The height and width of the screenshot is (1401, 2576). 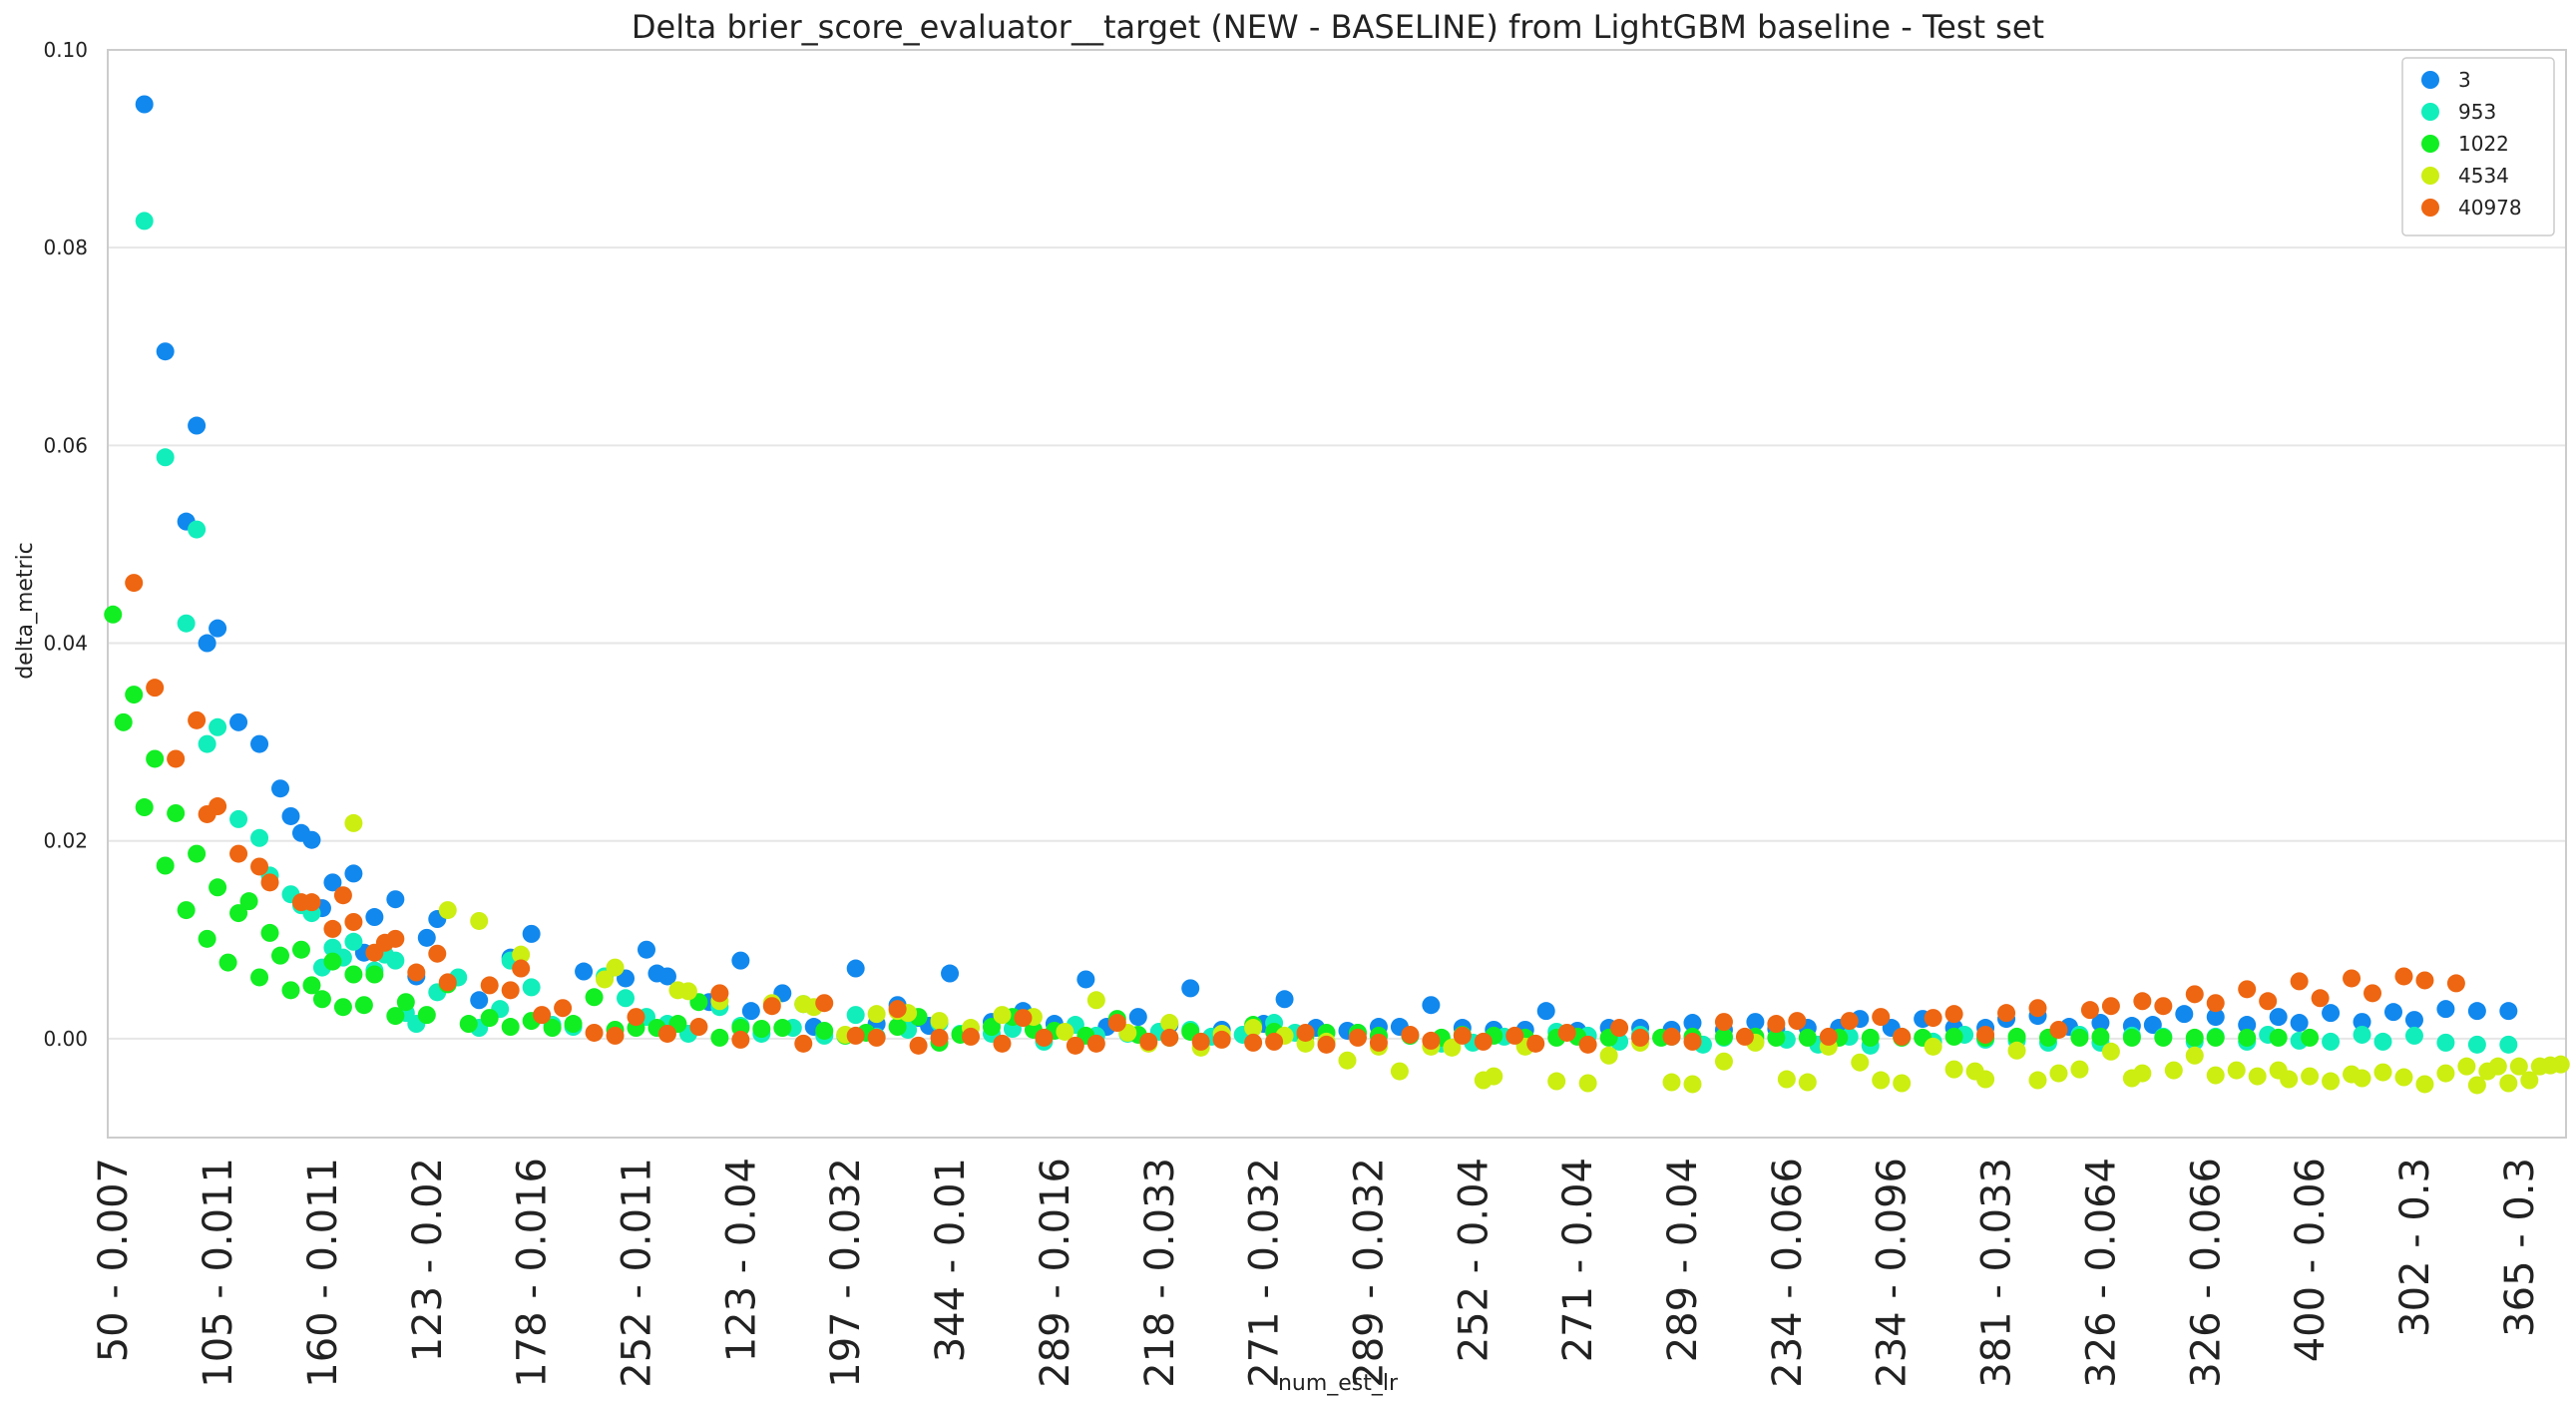 I want to click on x-tick-label: 234 - 0.096, so click(x=1893, y=1273).